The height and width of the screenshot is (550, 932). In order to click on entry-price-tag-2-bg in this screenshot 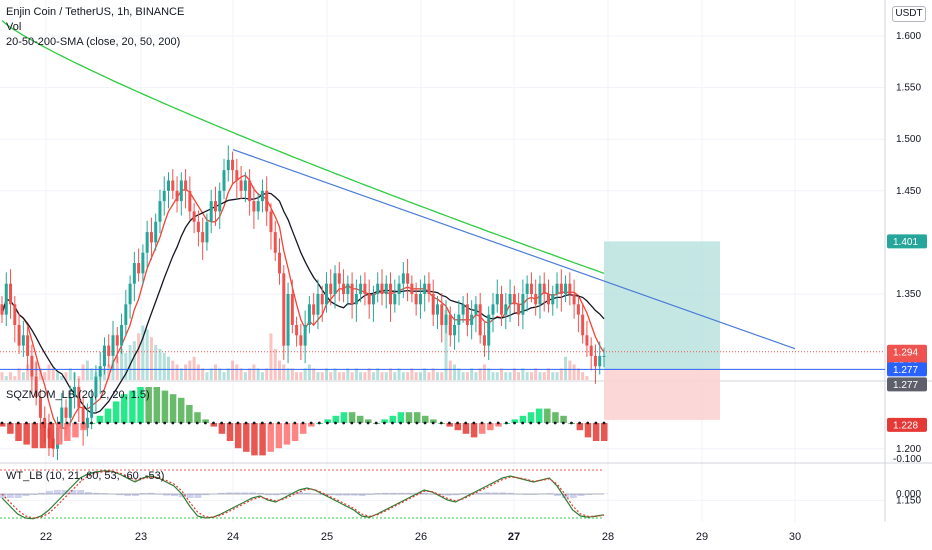, I will do `click(907, 384)`.